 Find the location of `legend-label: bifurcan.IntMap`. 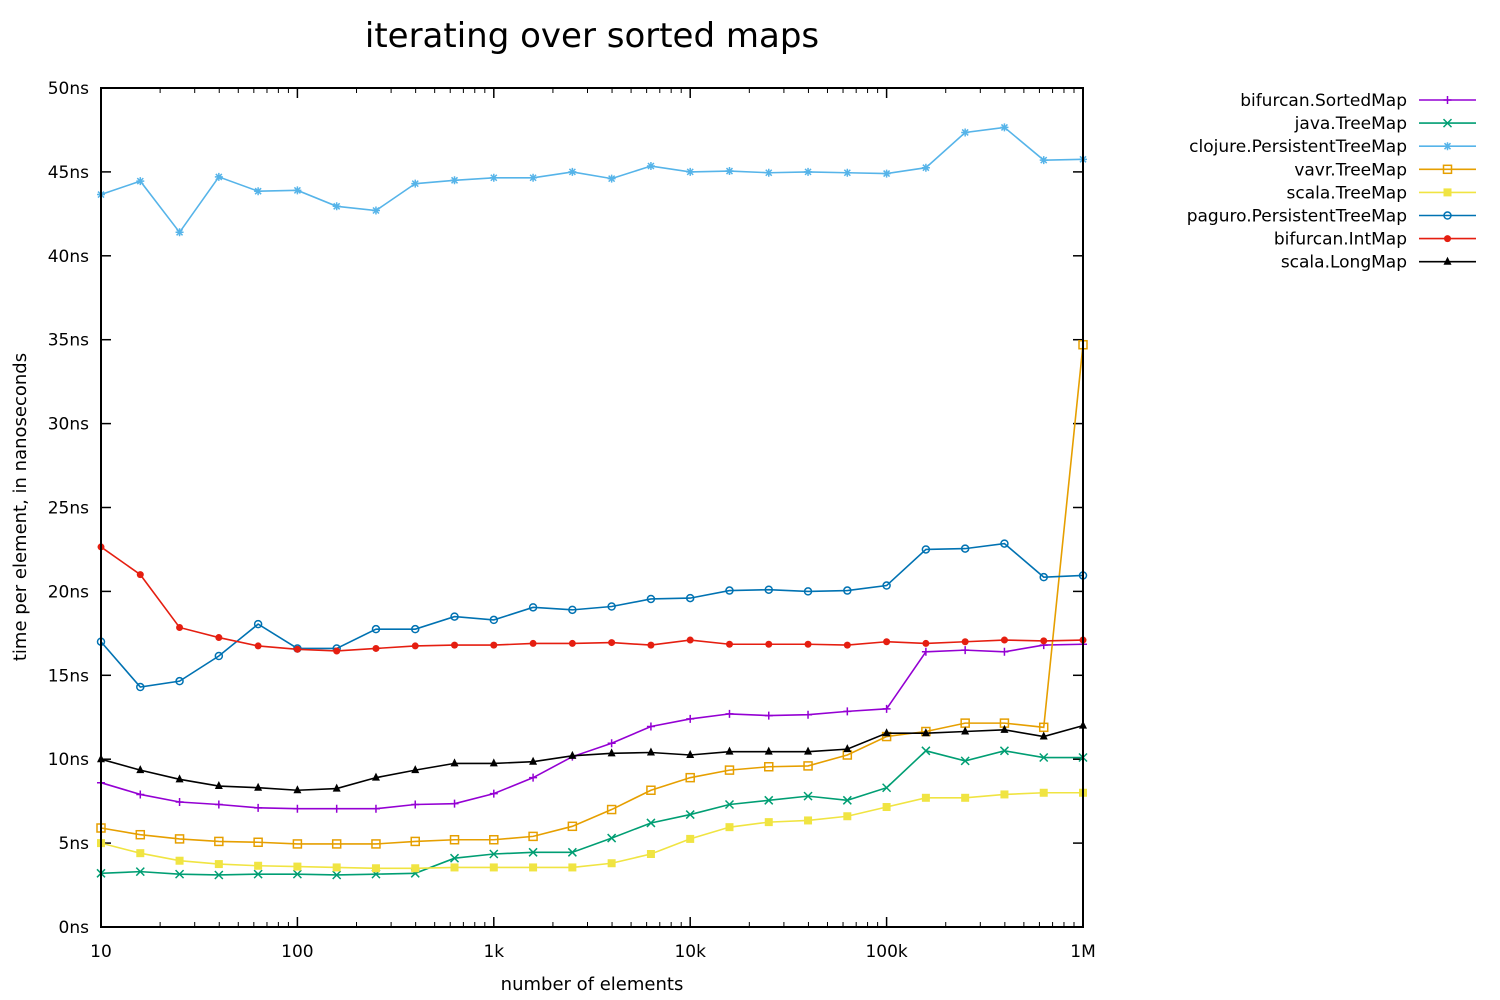

legend-label: bifurcan.IntMap is located at coordinates (1340, 240).